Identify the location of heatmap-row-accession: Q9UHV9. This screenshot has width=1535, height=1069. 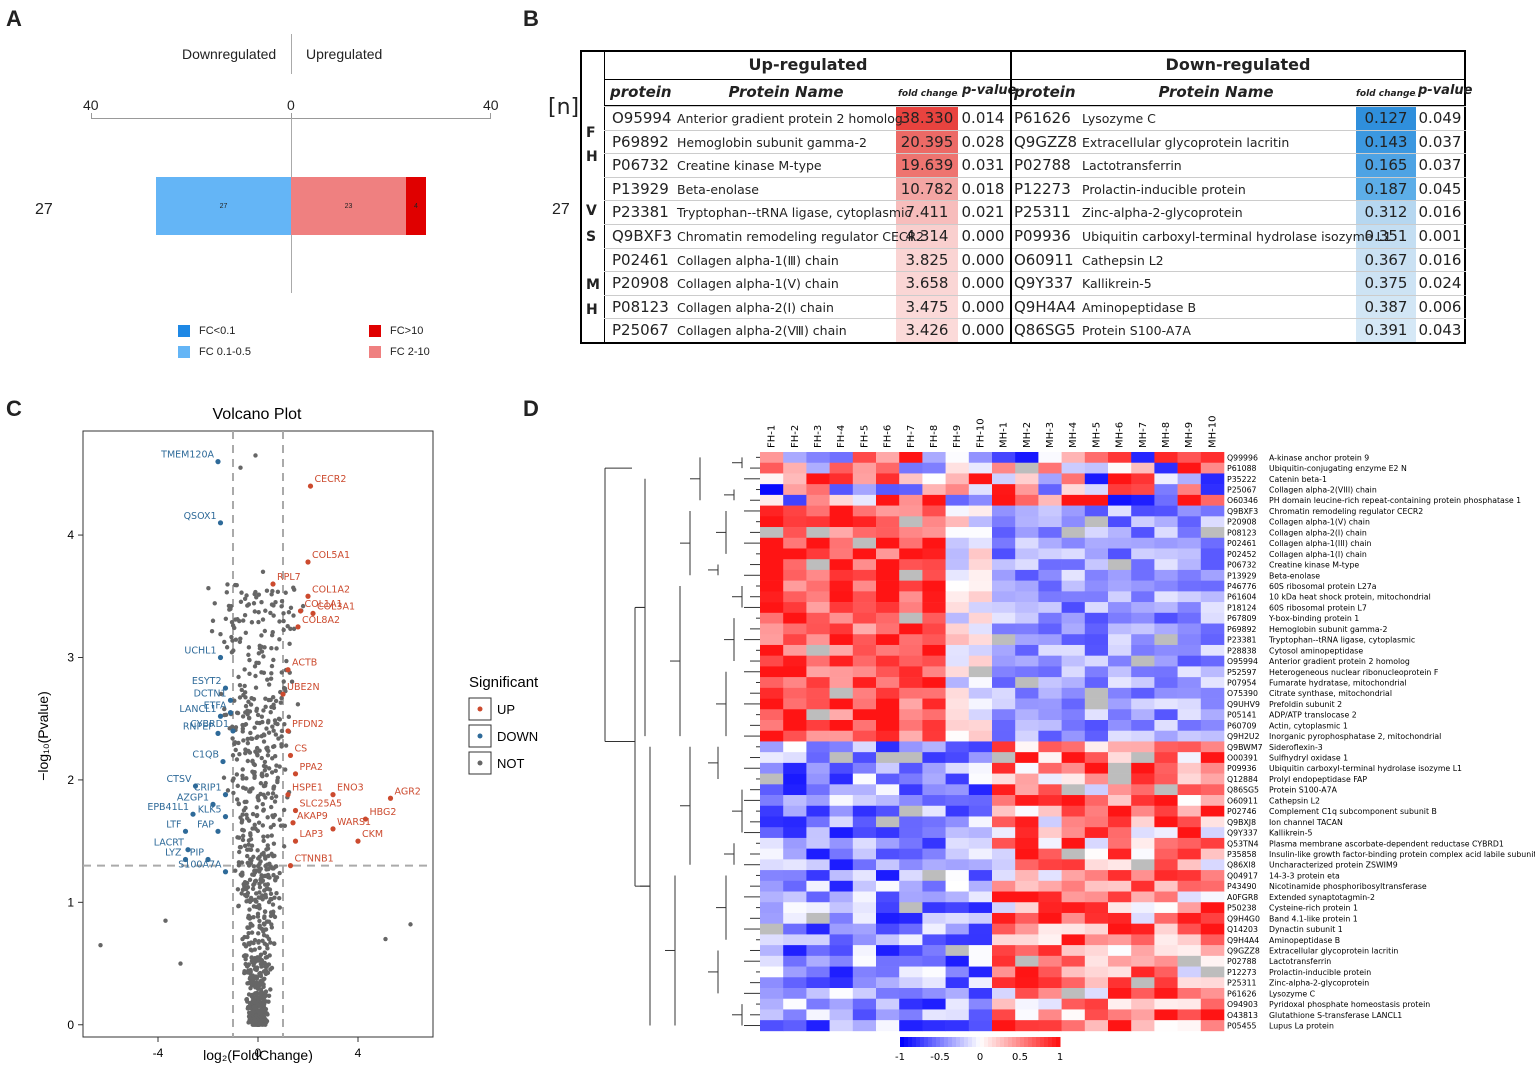
(1243, 704).